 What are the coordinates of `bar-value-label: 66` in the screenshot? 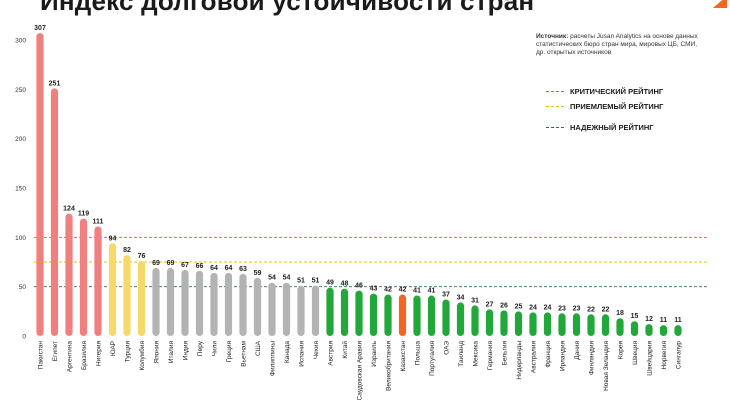 It's located at (200, 266).